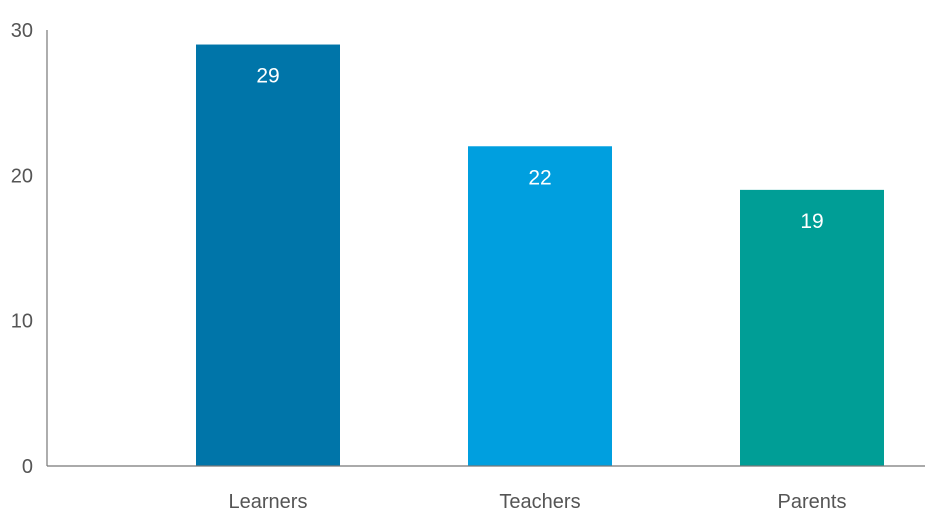  Describe the element at coordinates (22, 31) in the screenshot. I see `y-tick-label: 30` at that location.